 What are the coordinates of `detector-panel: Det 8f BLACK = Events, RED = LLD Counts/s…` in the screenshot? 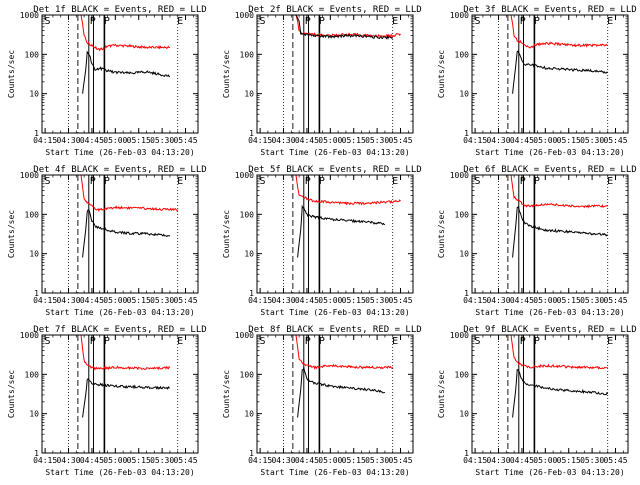 It's located at (322, 401).